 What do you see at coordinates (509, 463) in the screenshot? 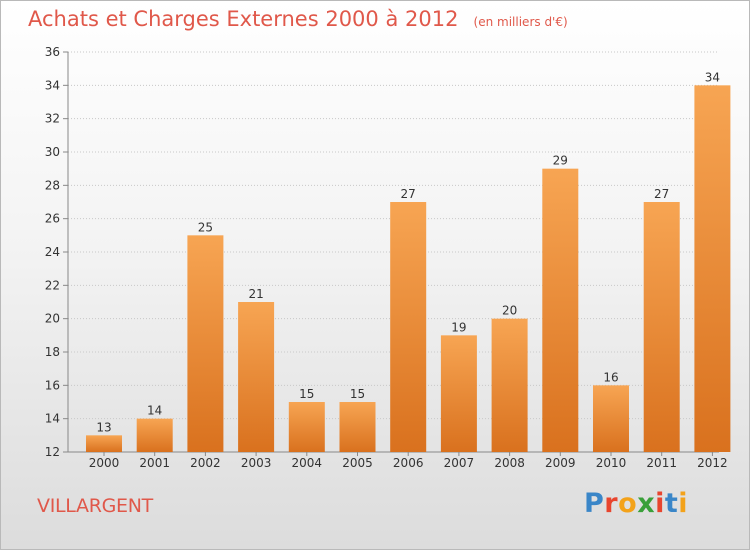
I see `x-tick-label: 2008` at bounding box center [509, 463].